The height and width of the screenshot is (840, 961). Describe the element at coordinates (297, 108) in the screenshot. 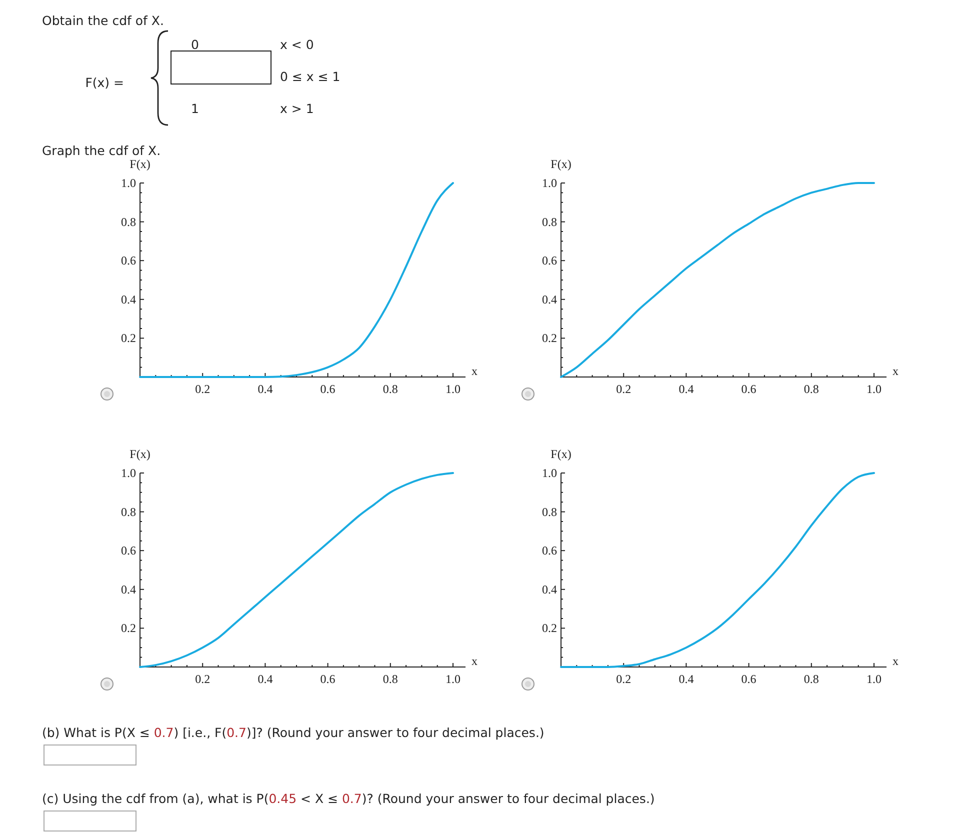

I see `text: x > 1` at that location.